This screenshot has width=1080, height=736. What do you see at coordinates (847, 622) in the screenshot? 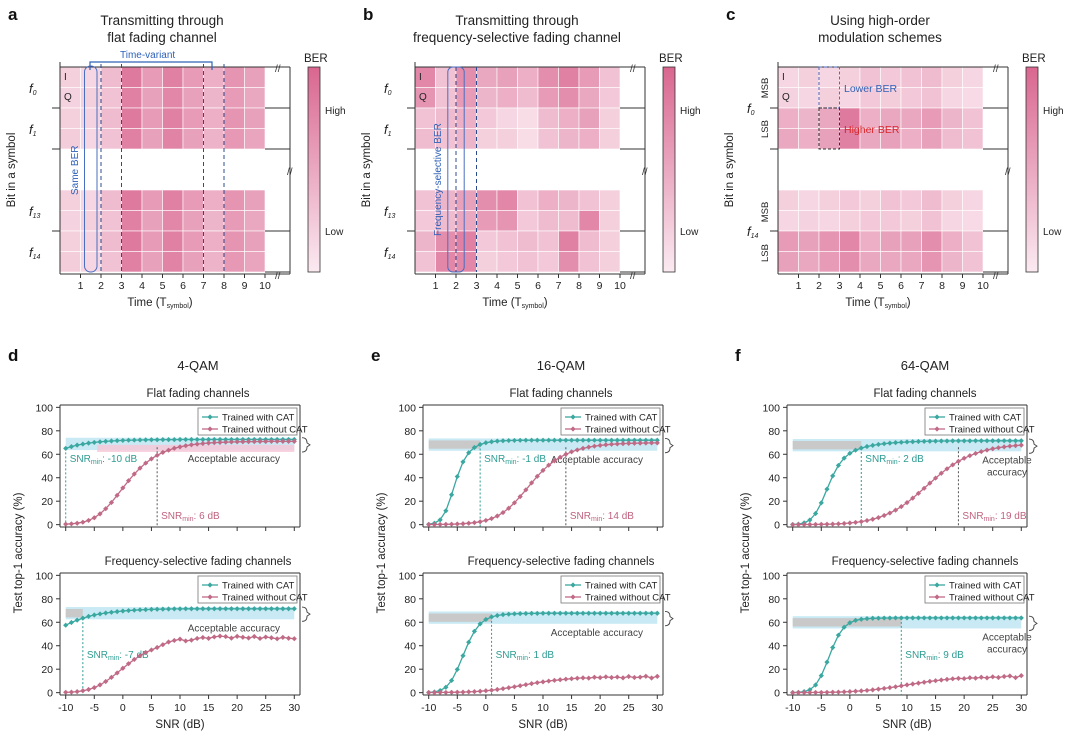
I see `unacceptable-band` at bounding box center [847, 622].